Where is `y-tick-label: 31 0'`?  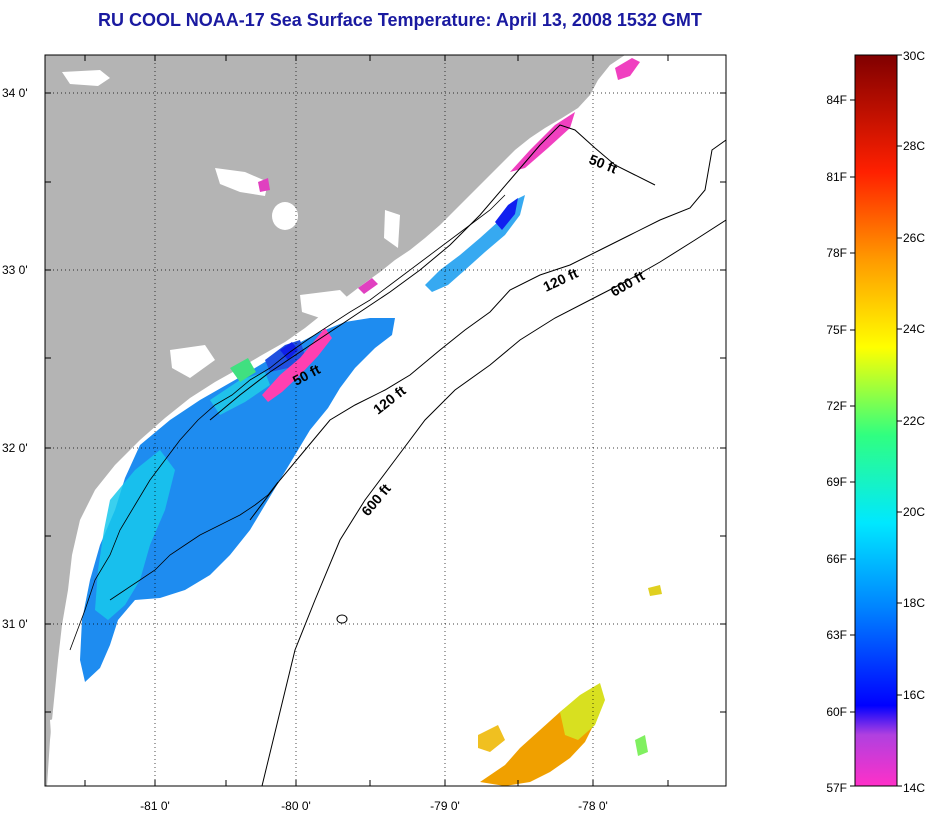 y-tick-label: 31 0' is located at coordinates (15, 624).